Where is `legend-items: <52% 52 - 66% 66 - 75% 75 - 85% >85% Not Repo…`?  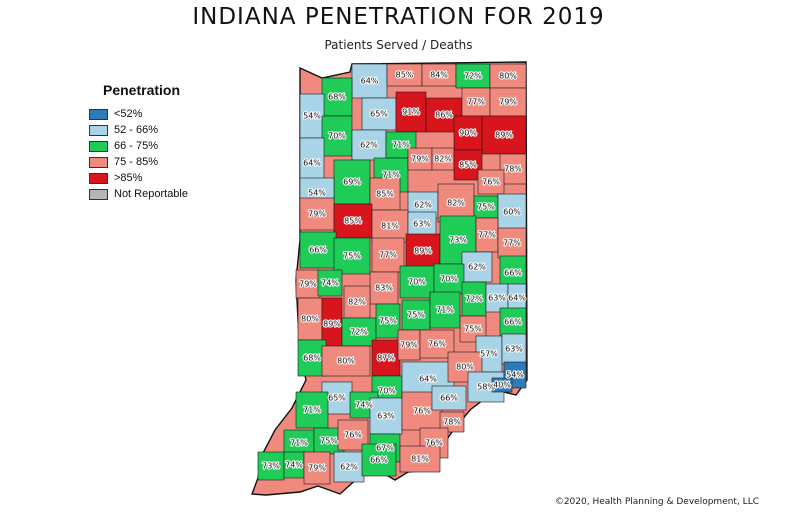 legend-items: <52% 52 - 66% 66 - 75% 75 - 85% >85% Not Repo… is located at coordinates (138, 154).